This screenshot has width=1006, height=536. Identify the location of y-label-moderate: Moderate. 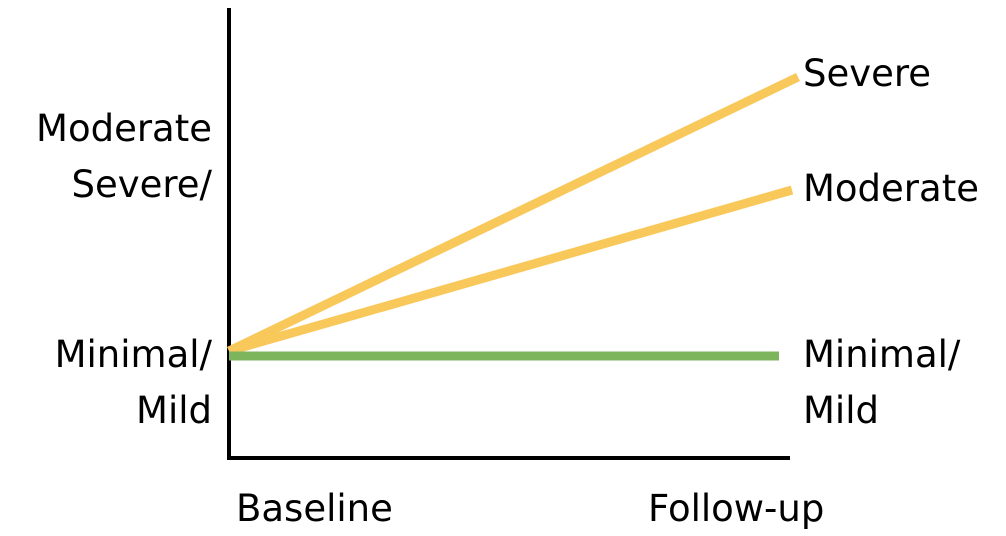
(124, 128).